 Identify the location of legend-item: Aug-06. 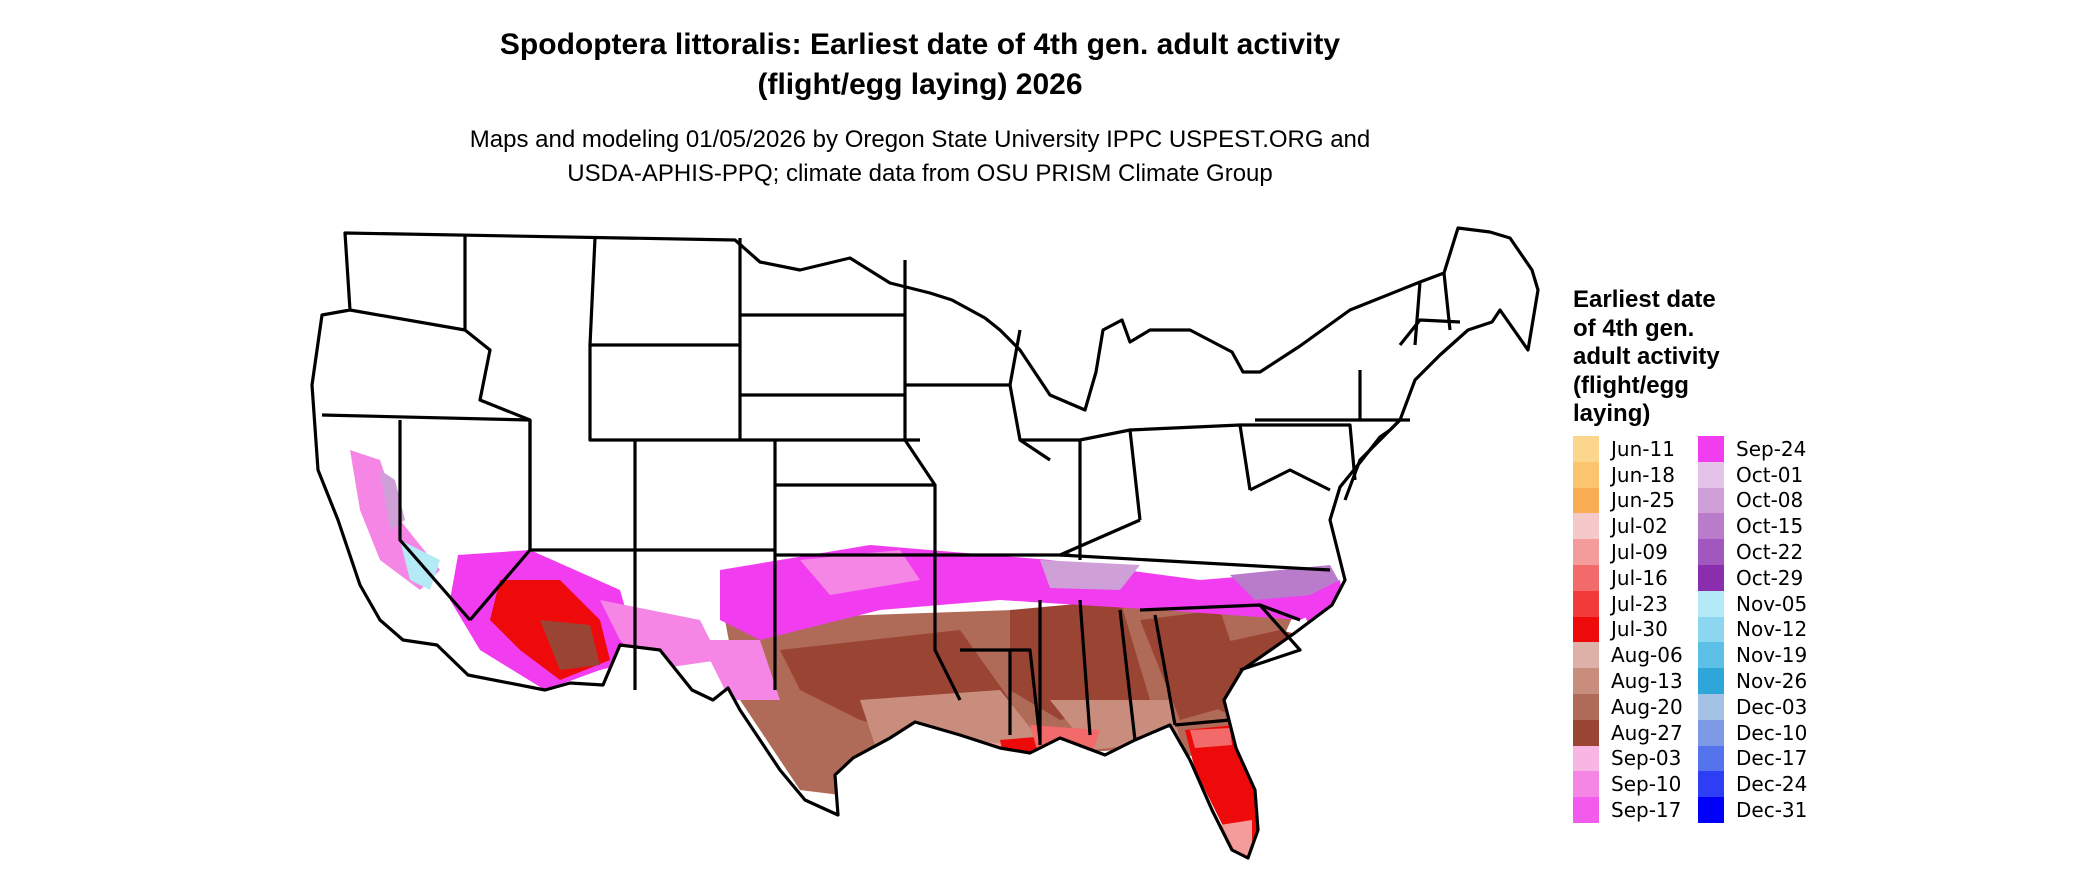
(1628, 655).